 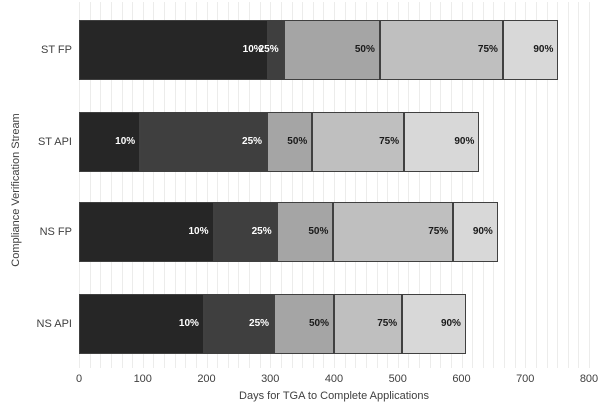 I want to click on bar-row-ns-api: 10% 25% 50% 75% 90%, so click(x=334, y=324).